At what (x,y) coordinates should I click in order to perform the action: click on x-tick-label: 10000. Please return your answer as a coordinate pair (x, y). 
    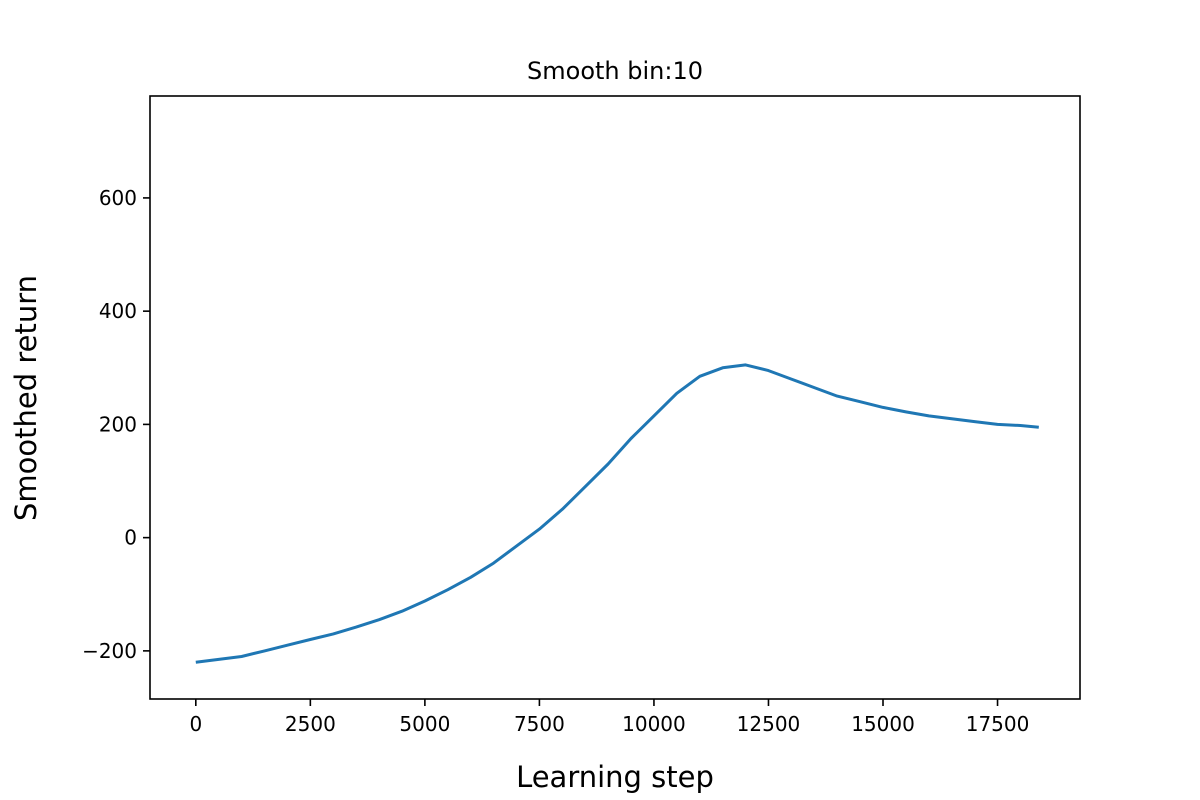
    Looking at the image, I should click on (654, 724).